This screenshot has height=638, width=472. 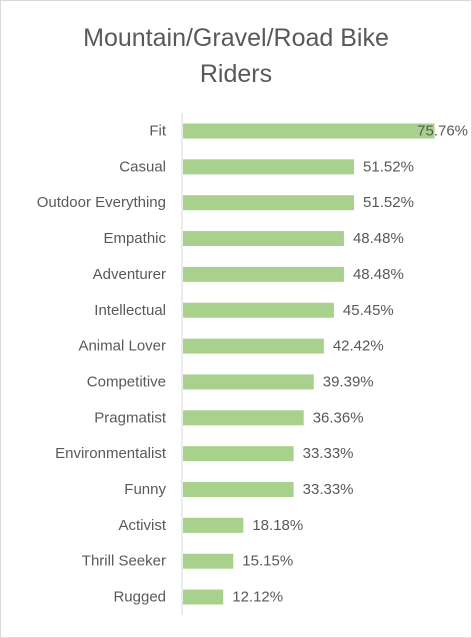 I want to click on data-label-9: 33.33%, so click(x=328, y=453).